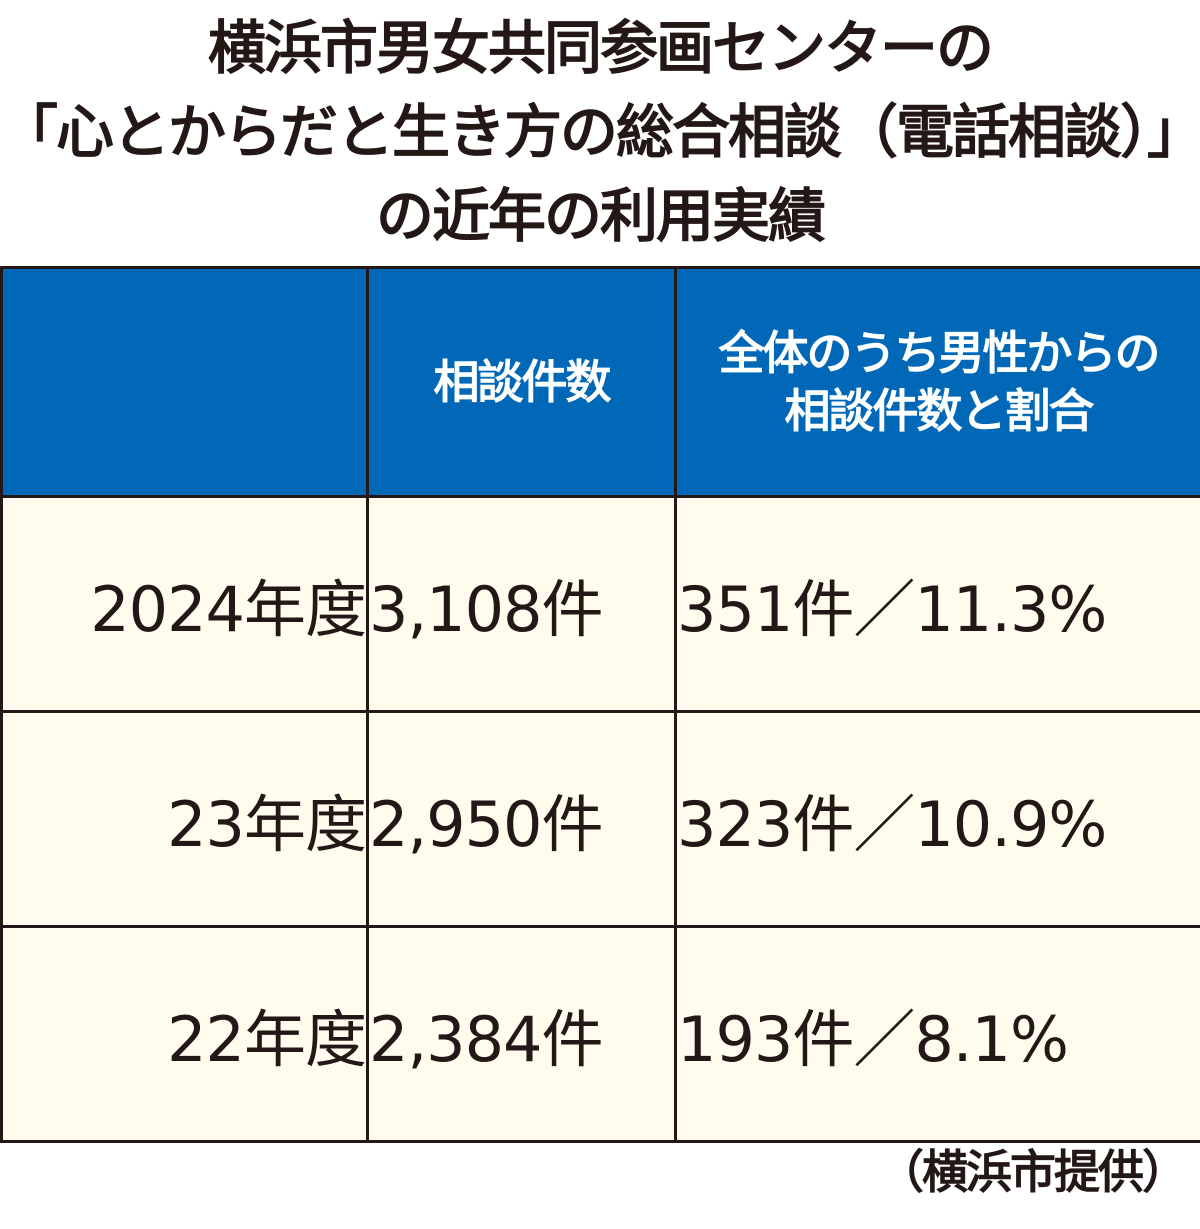 This screenshot has width=1200, height=1229. What do you see at coordinates (937, 819) in the screenshot?
I see `male-cell: 323件／10.9%` at bounding box center [937, 819].